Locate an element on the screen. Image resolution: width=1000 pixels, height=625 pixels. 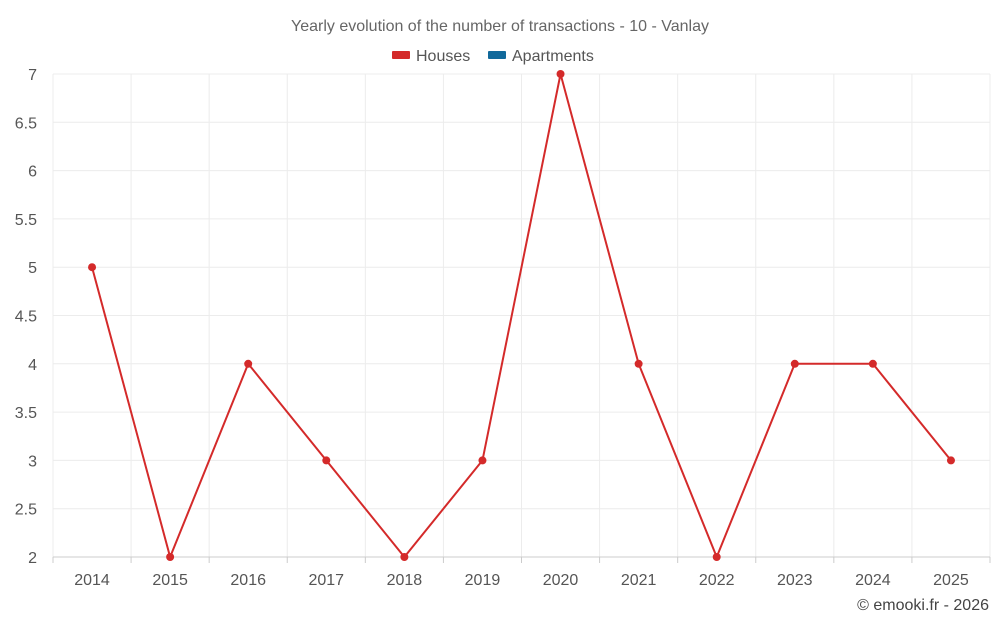
legend-label-apartments: Apartments is located at coordinates (553, 56).